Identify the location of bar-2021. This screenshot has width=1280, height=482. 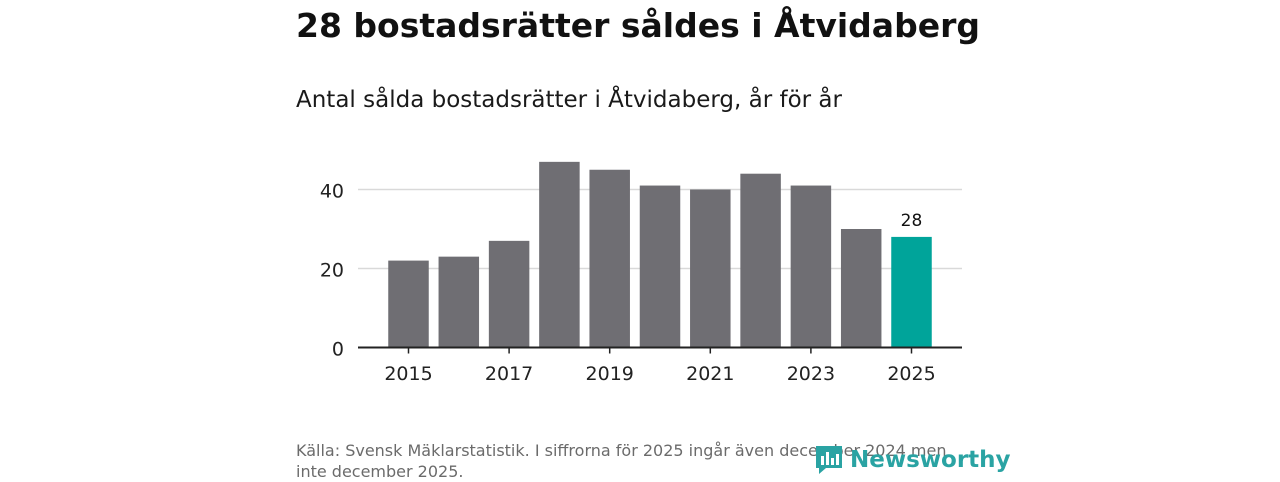
(710, 268).